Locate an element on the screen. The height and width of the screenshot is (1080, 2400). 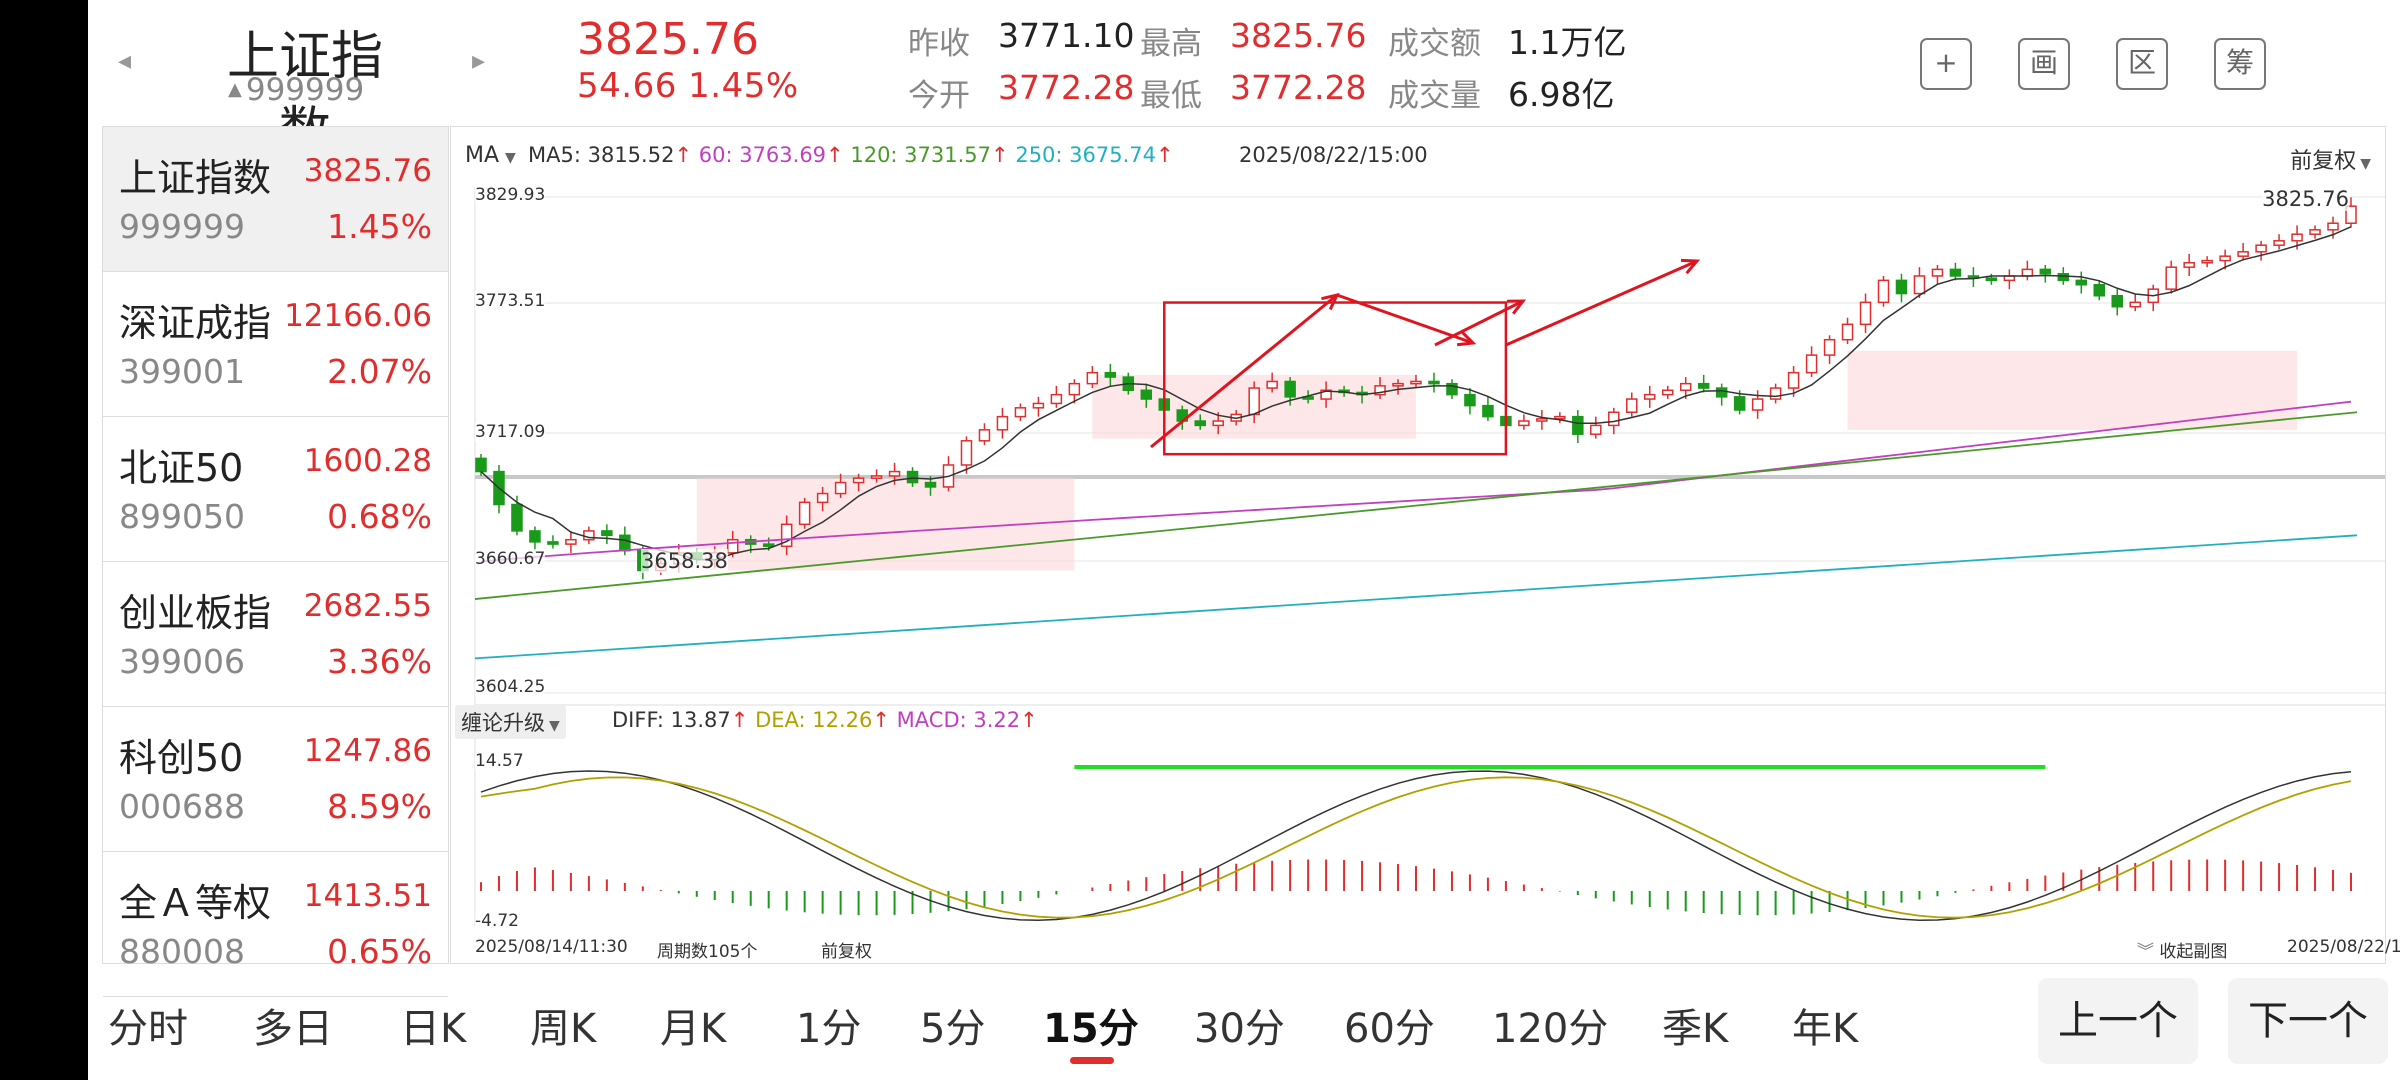
device-rotate-icon is located at coordinates (2338, 64).